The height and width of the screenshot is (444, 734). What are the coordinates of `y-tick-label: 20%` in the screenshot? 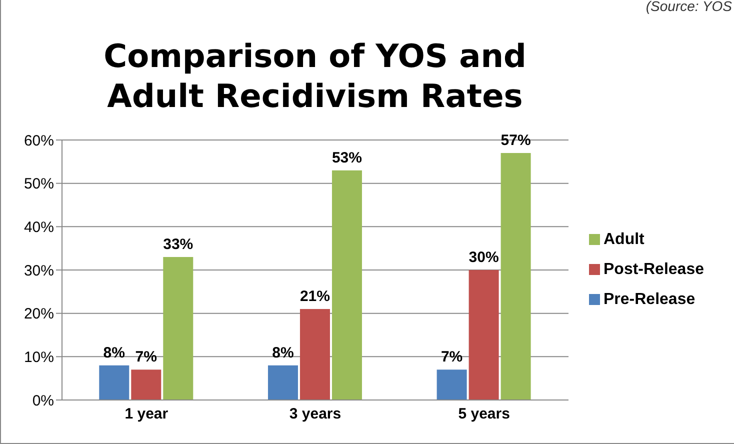 It's located at (39, 314).